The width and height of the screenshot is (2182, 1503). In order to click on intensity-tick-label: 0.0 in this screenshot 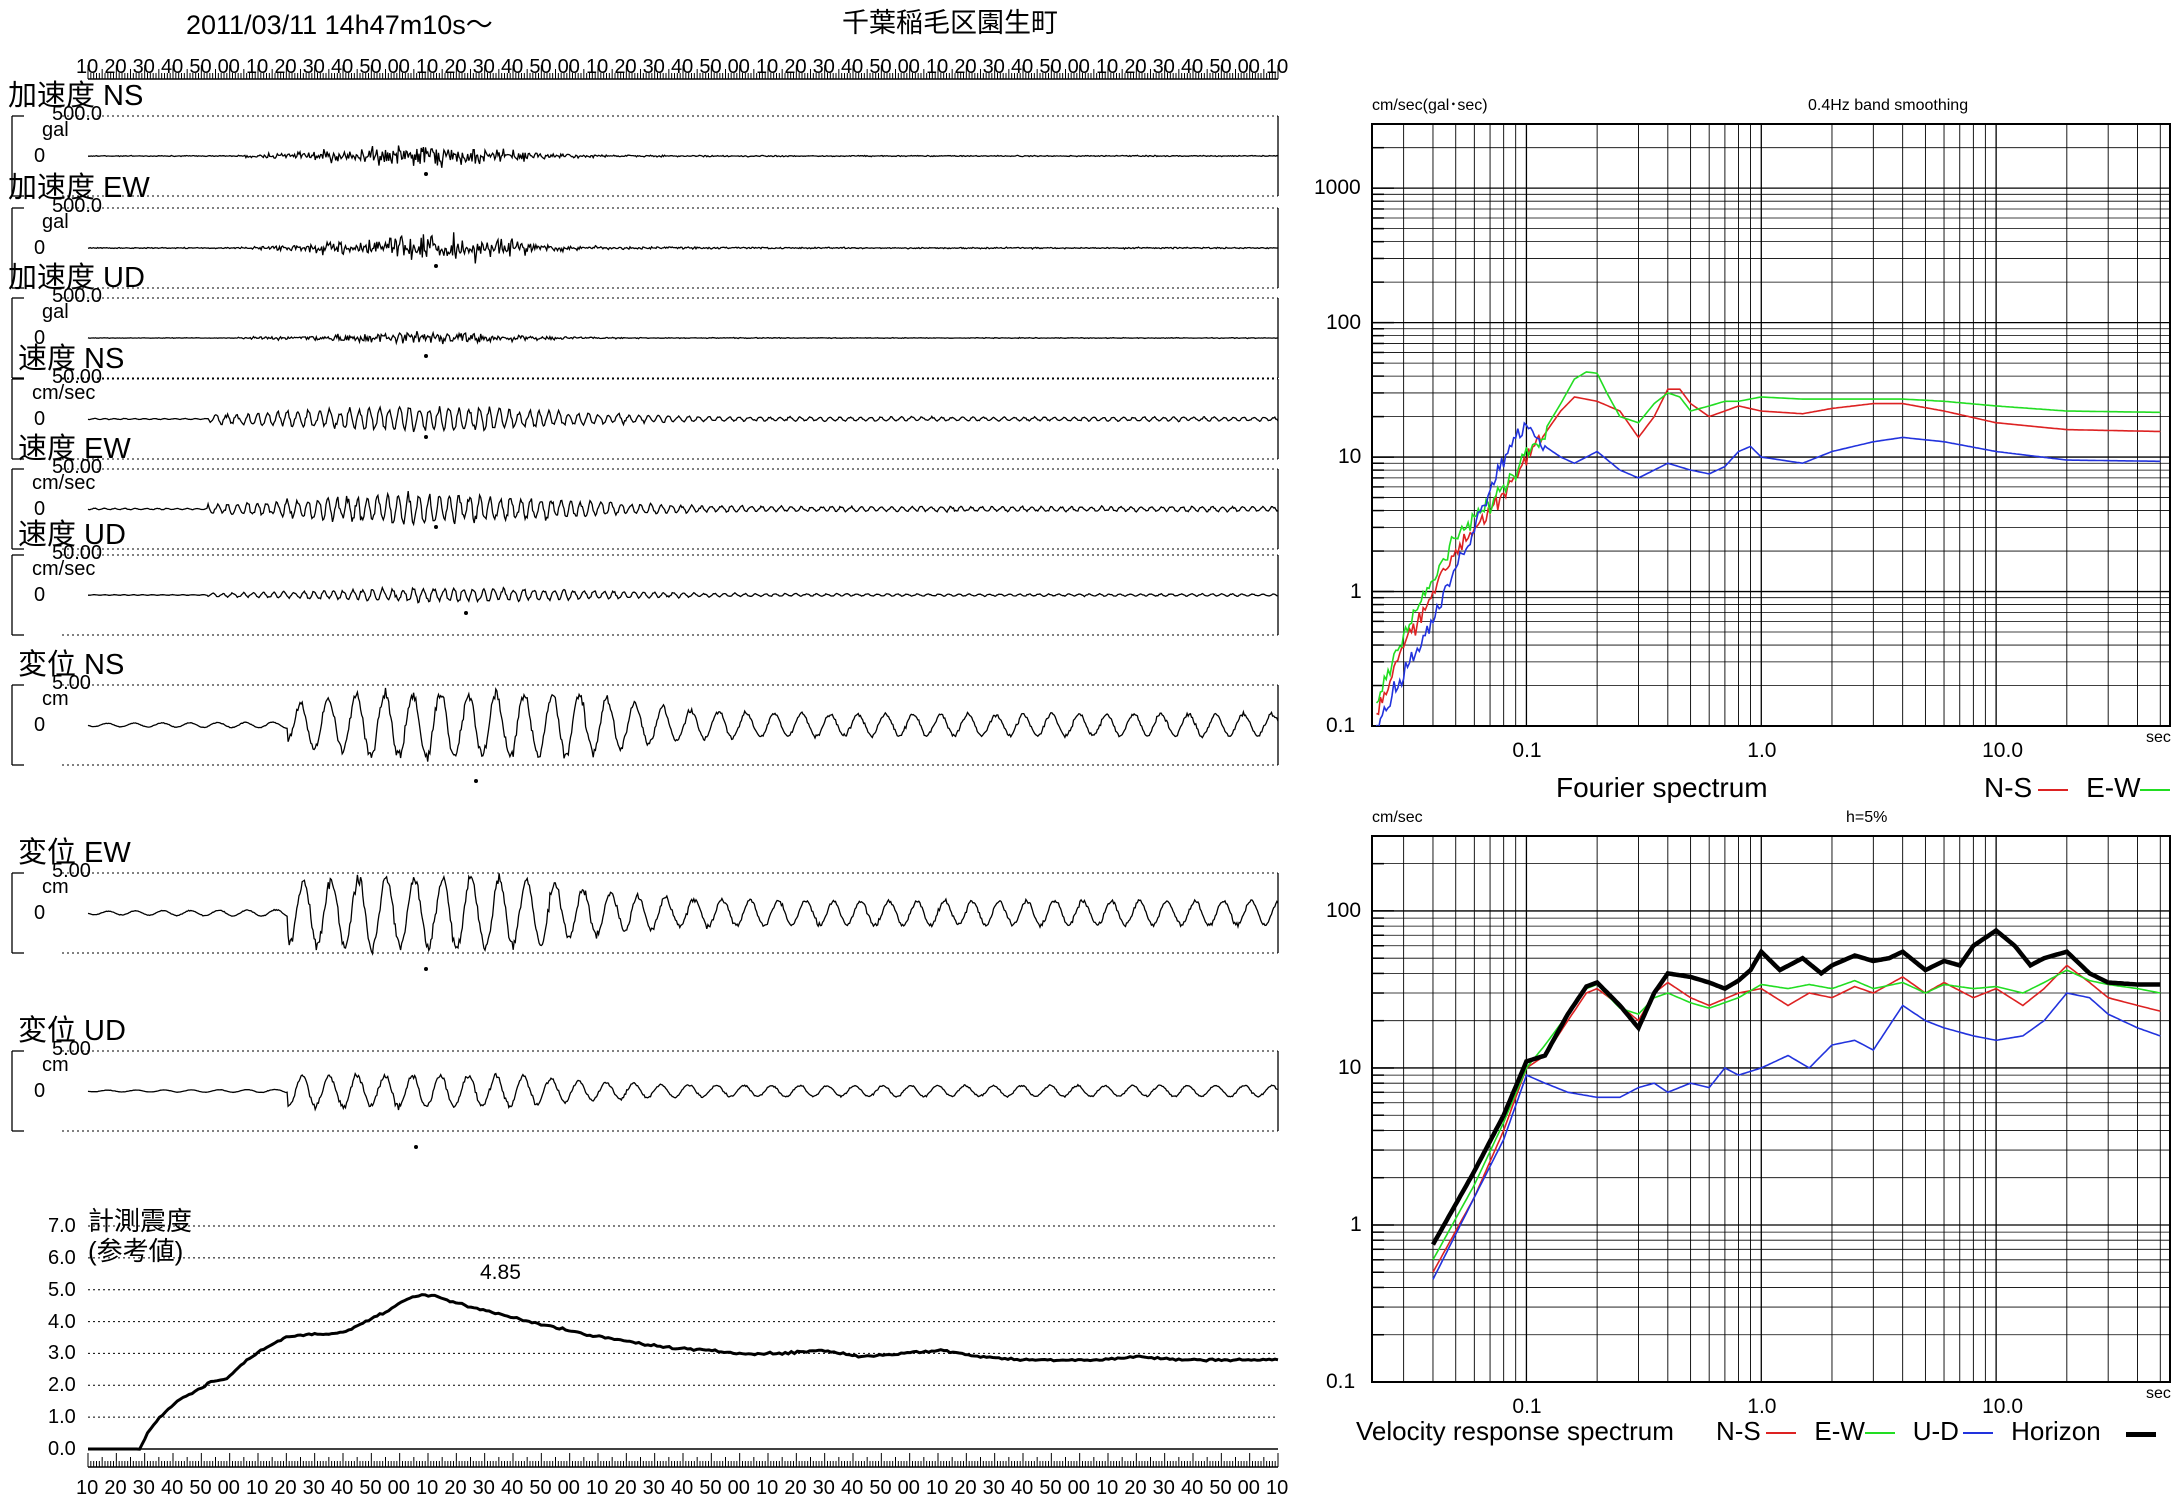, I will do `click(62, 1449)`.